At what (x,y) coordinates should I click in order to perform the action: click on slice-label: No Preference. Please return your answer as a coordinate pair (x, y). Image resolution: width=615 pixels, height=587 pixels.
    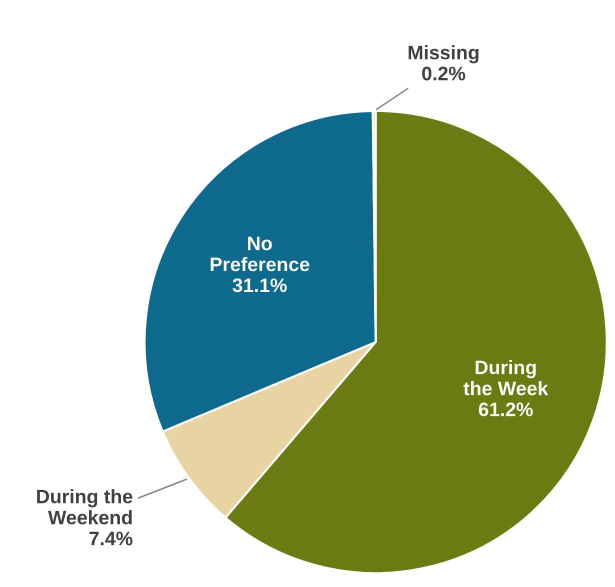
    Looking at the image, I should click on (260, 254).